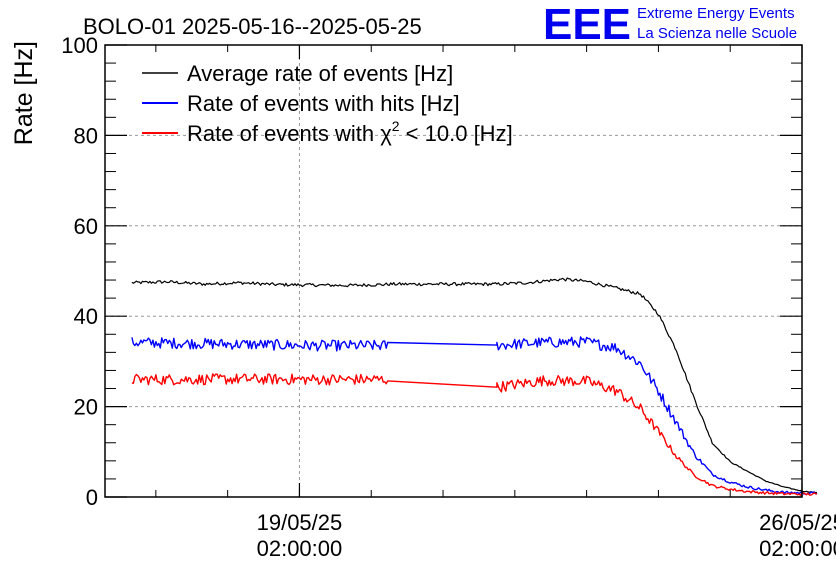  What do you see at coordinates (252, 26) in the screenshot?
I see `chart-title: BOLO-01 2025-05-16--2025-05-25` at bounding box center [252, 26].